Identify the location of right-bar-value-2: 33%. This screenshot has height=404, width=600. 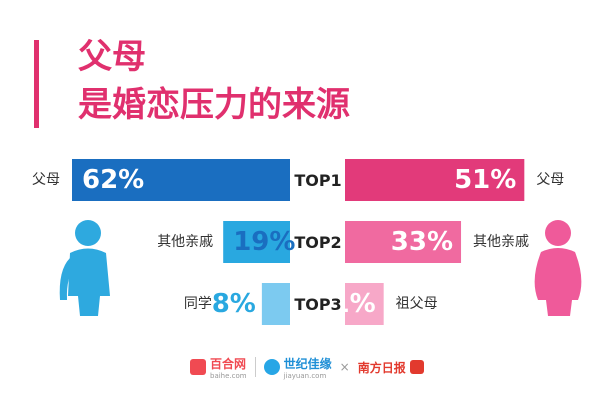
(422, 242).